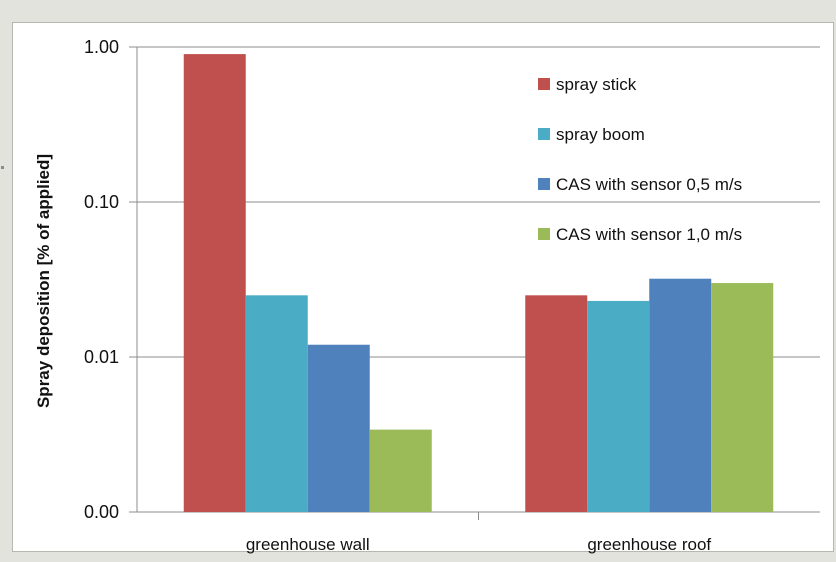 The width and height of the screenshot is (836, 562). Describe the element at coordinates (596, 84) in the screenshot. I see `legend-label: spray stick` at that location.